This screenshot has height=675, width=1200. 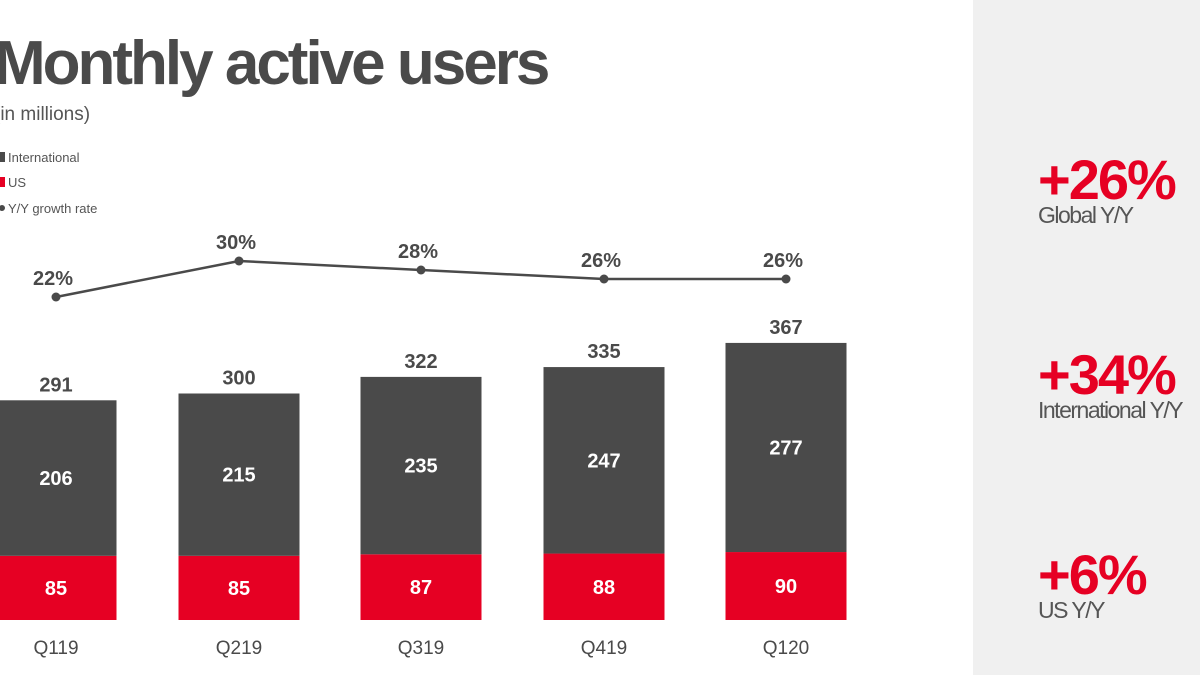 I want to click on bar-international-Q120, so click(x=786, y=447).